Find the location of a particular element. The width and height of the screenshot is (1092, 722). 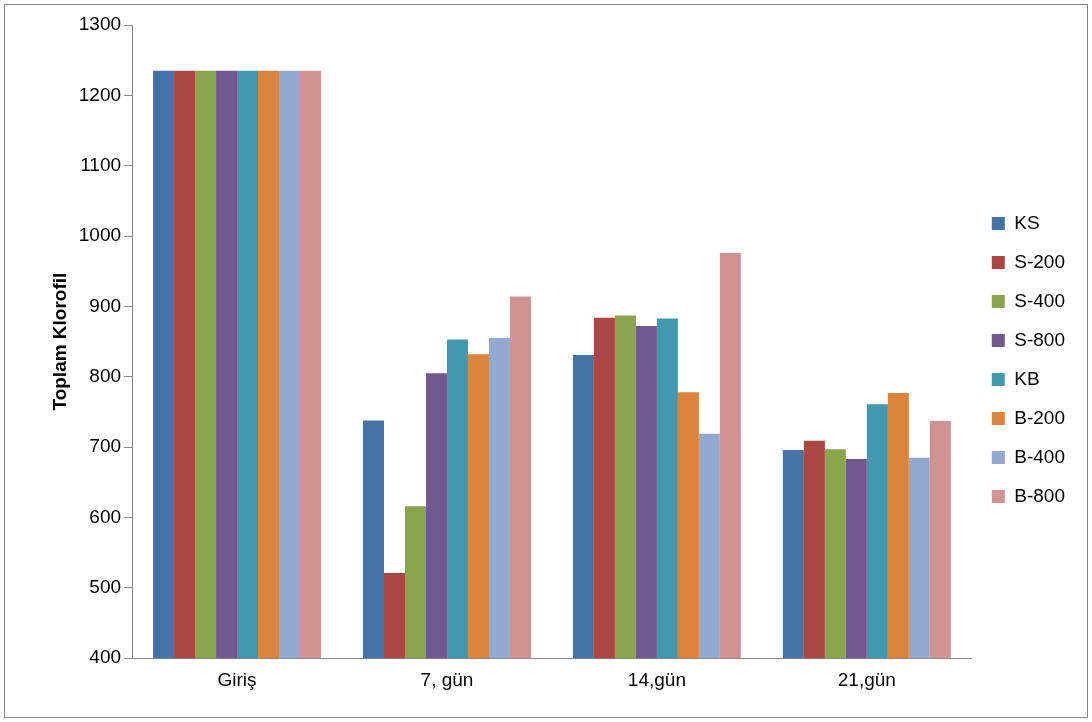

y-tick-label: 400 is located at coordinates (105, 657).